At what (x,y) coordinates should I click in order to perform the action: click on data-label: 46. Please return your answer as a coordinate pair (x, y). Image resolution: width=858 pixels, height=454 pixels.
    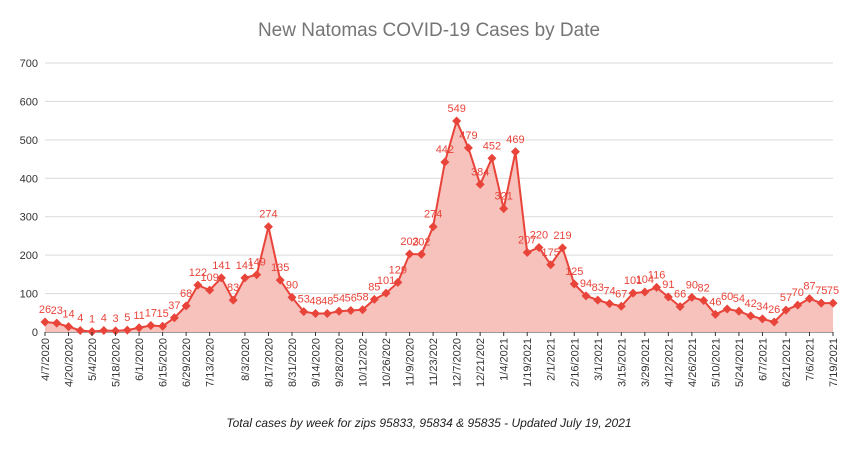
    Looking at the image, I should click on (715, 302).